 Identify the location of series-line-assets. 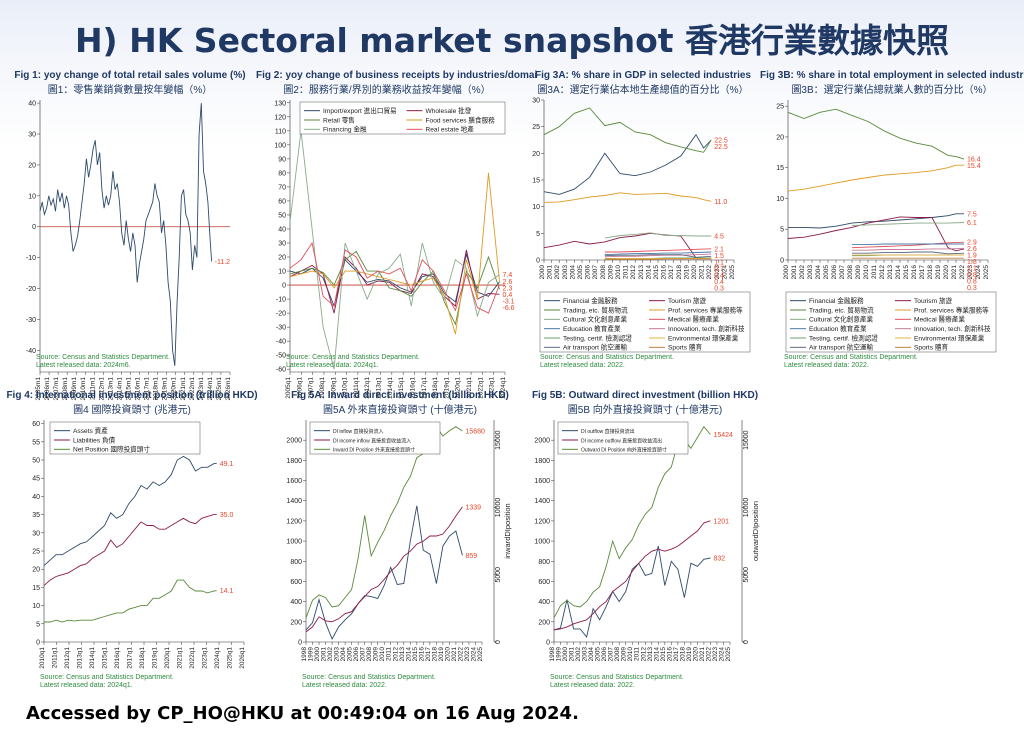
(130, 510).